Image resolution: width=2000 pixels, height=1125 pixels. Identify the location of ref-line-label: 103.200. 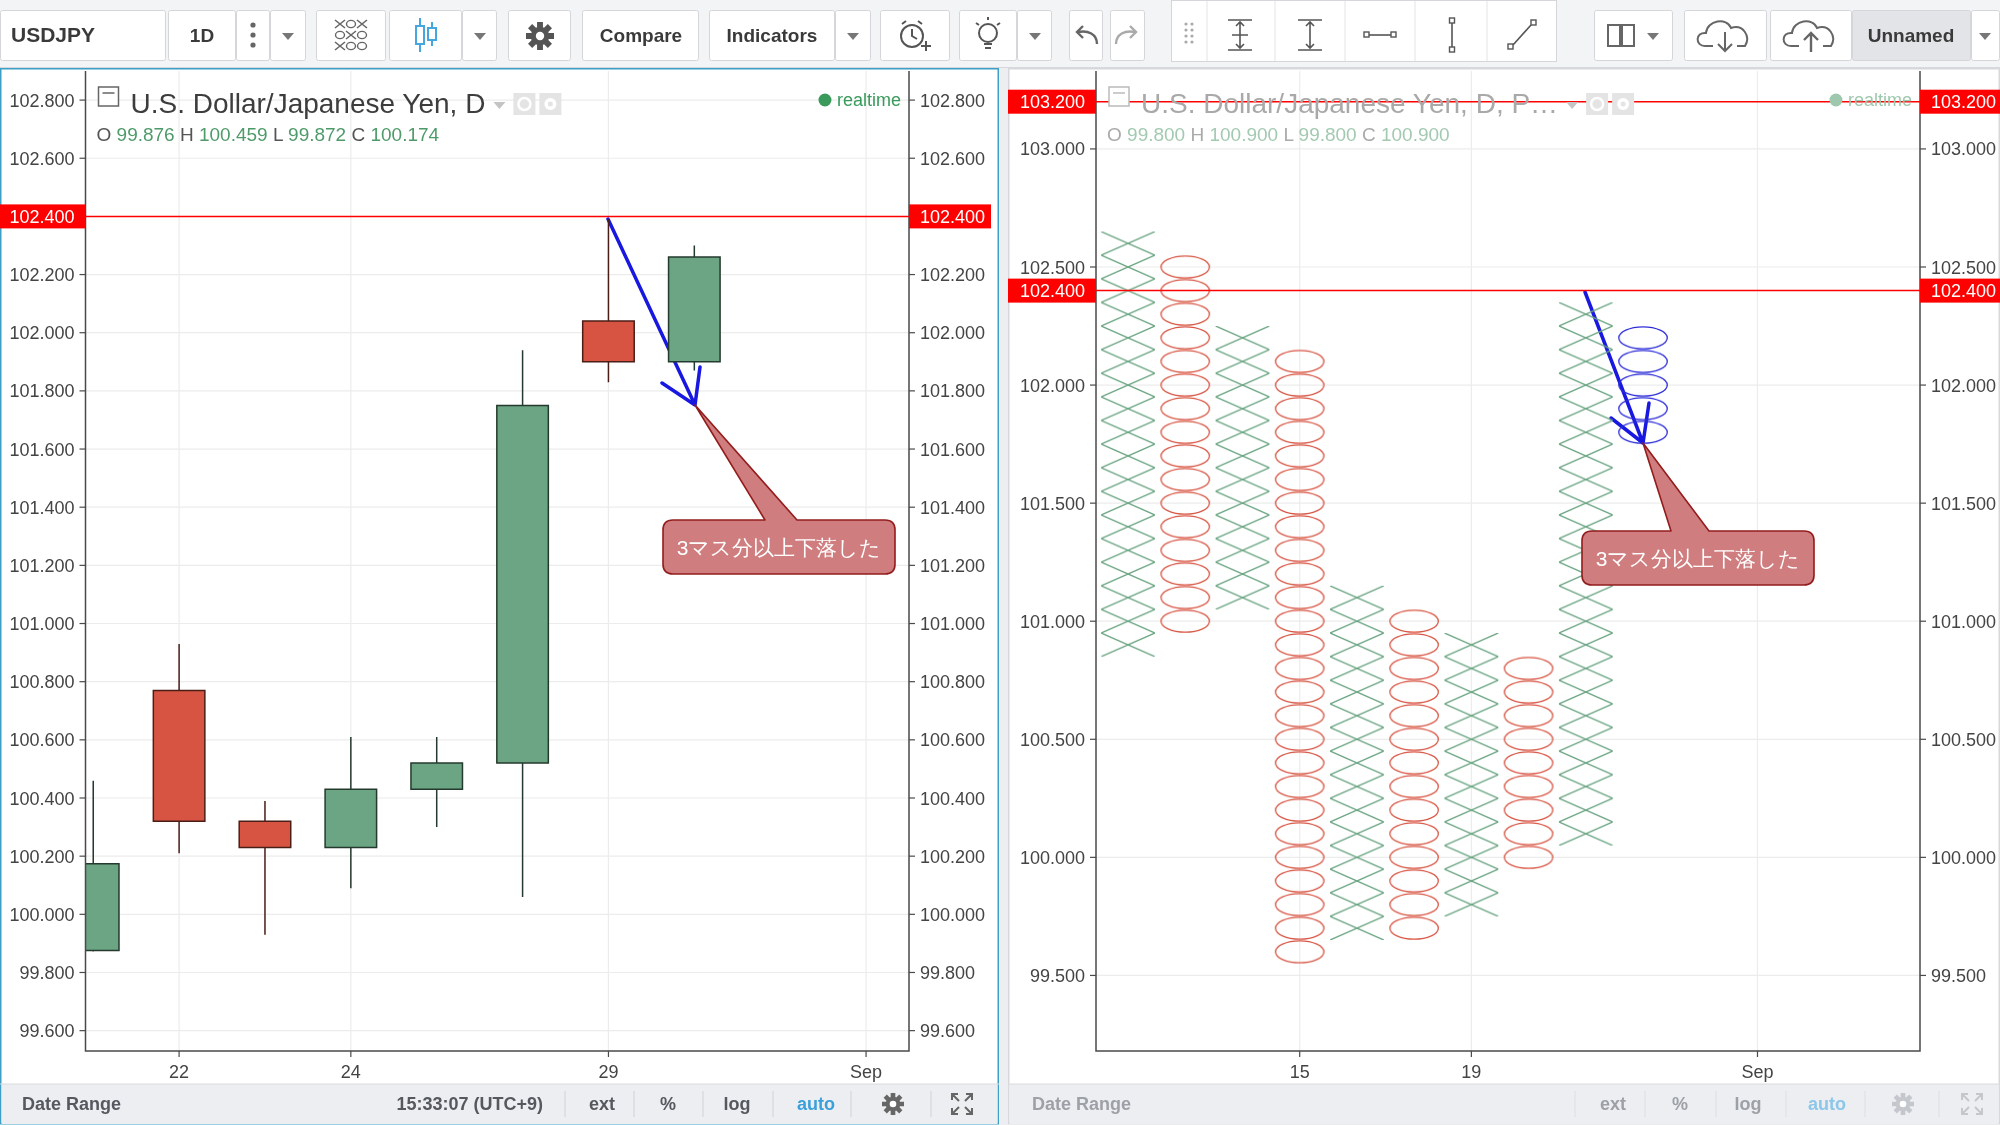
(1052, 102).